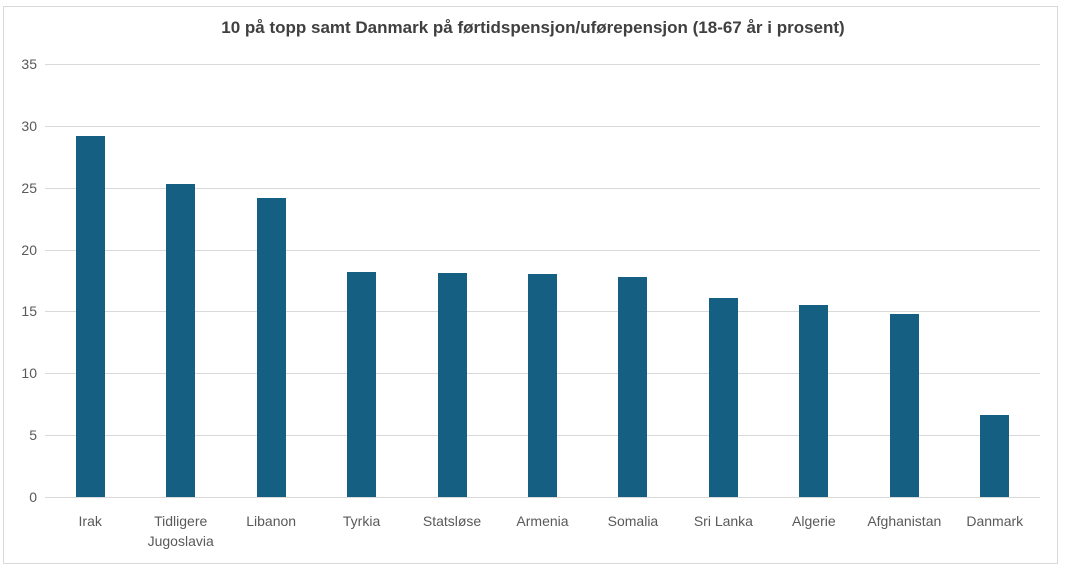  What do you see at coordinates (33, 497) in the screenshot?
I see `y-axis-tick-label: 0` at bounding box center [33, 497].